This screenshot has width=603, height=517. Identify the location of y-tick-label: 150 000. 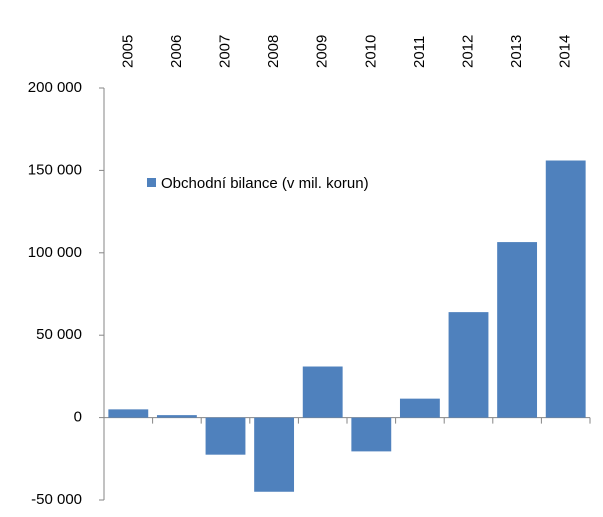
(55, 169).